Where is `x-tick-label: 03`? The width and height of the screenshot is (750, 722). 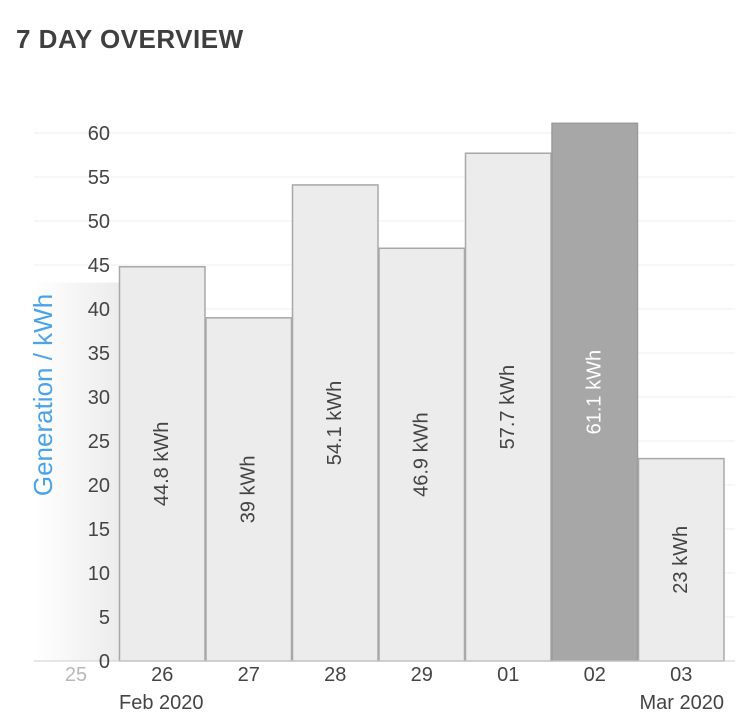
x-tick-label: 03 is located at coordinates (681, 675).